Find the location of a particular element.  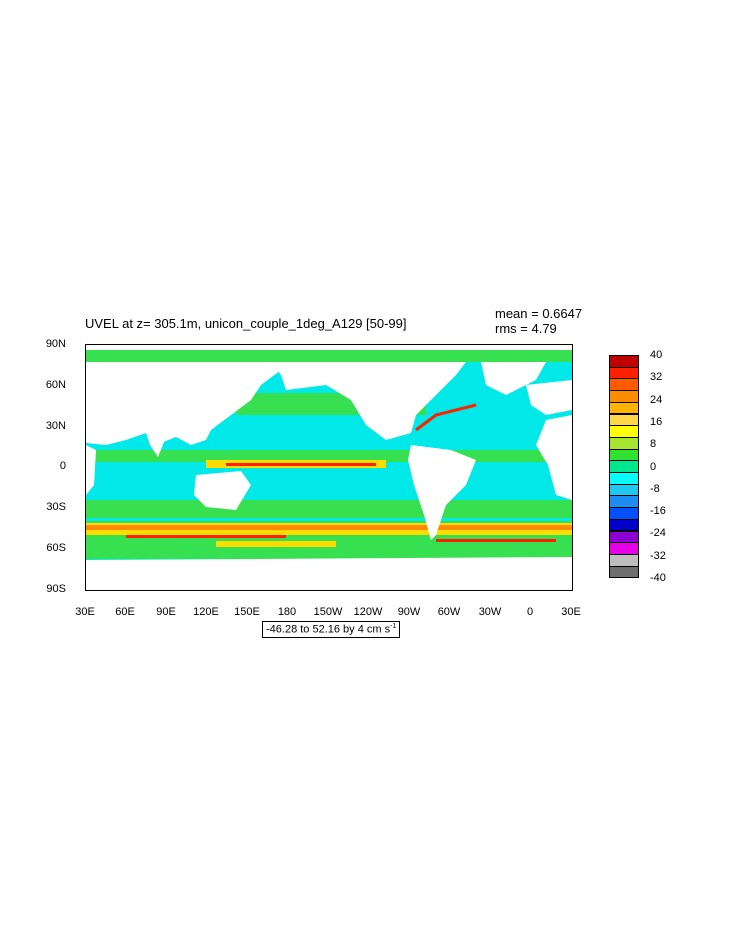

acc-orange-core is located at coordinates (329, 527).